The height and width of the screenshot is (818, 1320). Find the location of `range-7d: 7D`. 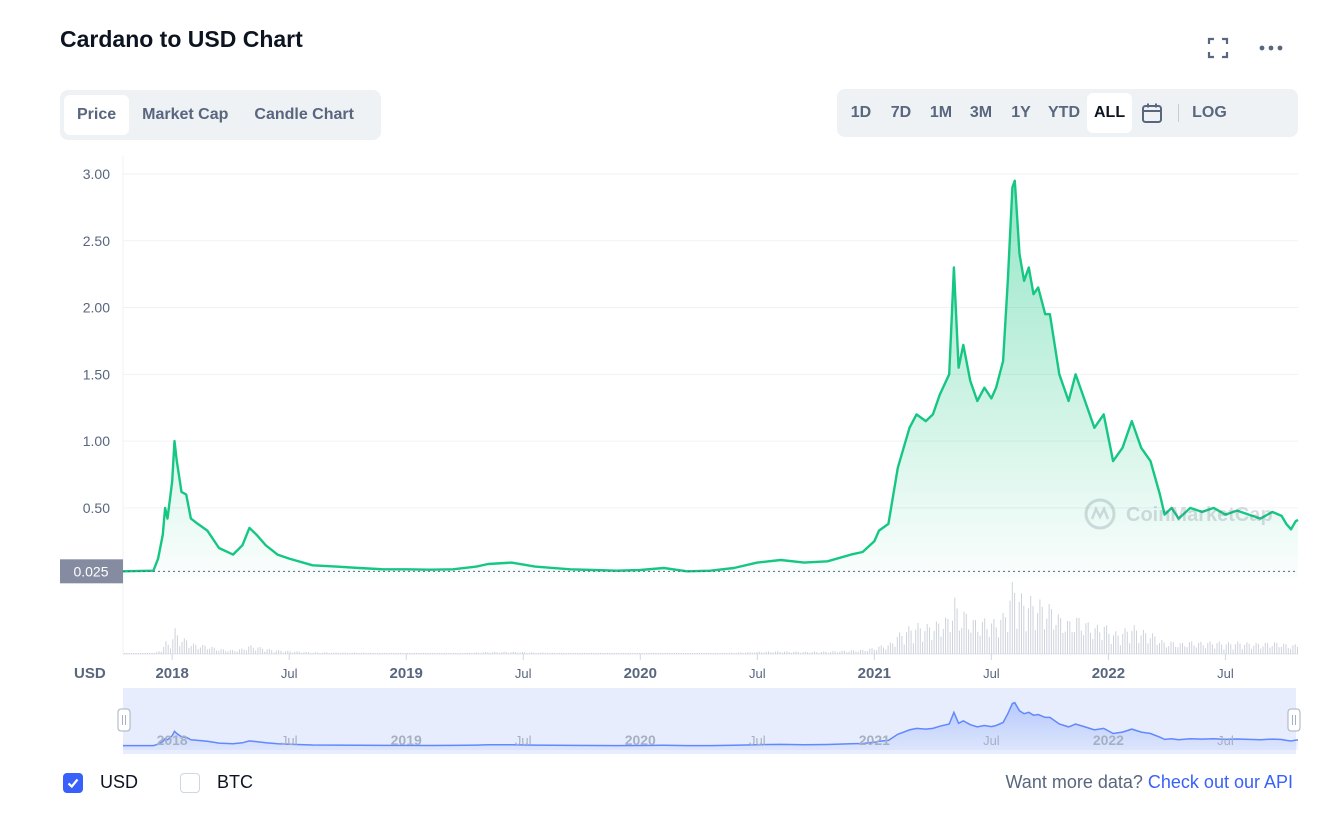

range-7d: 7D is located at coordinates (901, 112).